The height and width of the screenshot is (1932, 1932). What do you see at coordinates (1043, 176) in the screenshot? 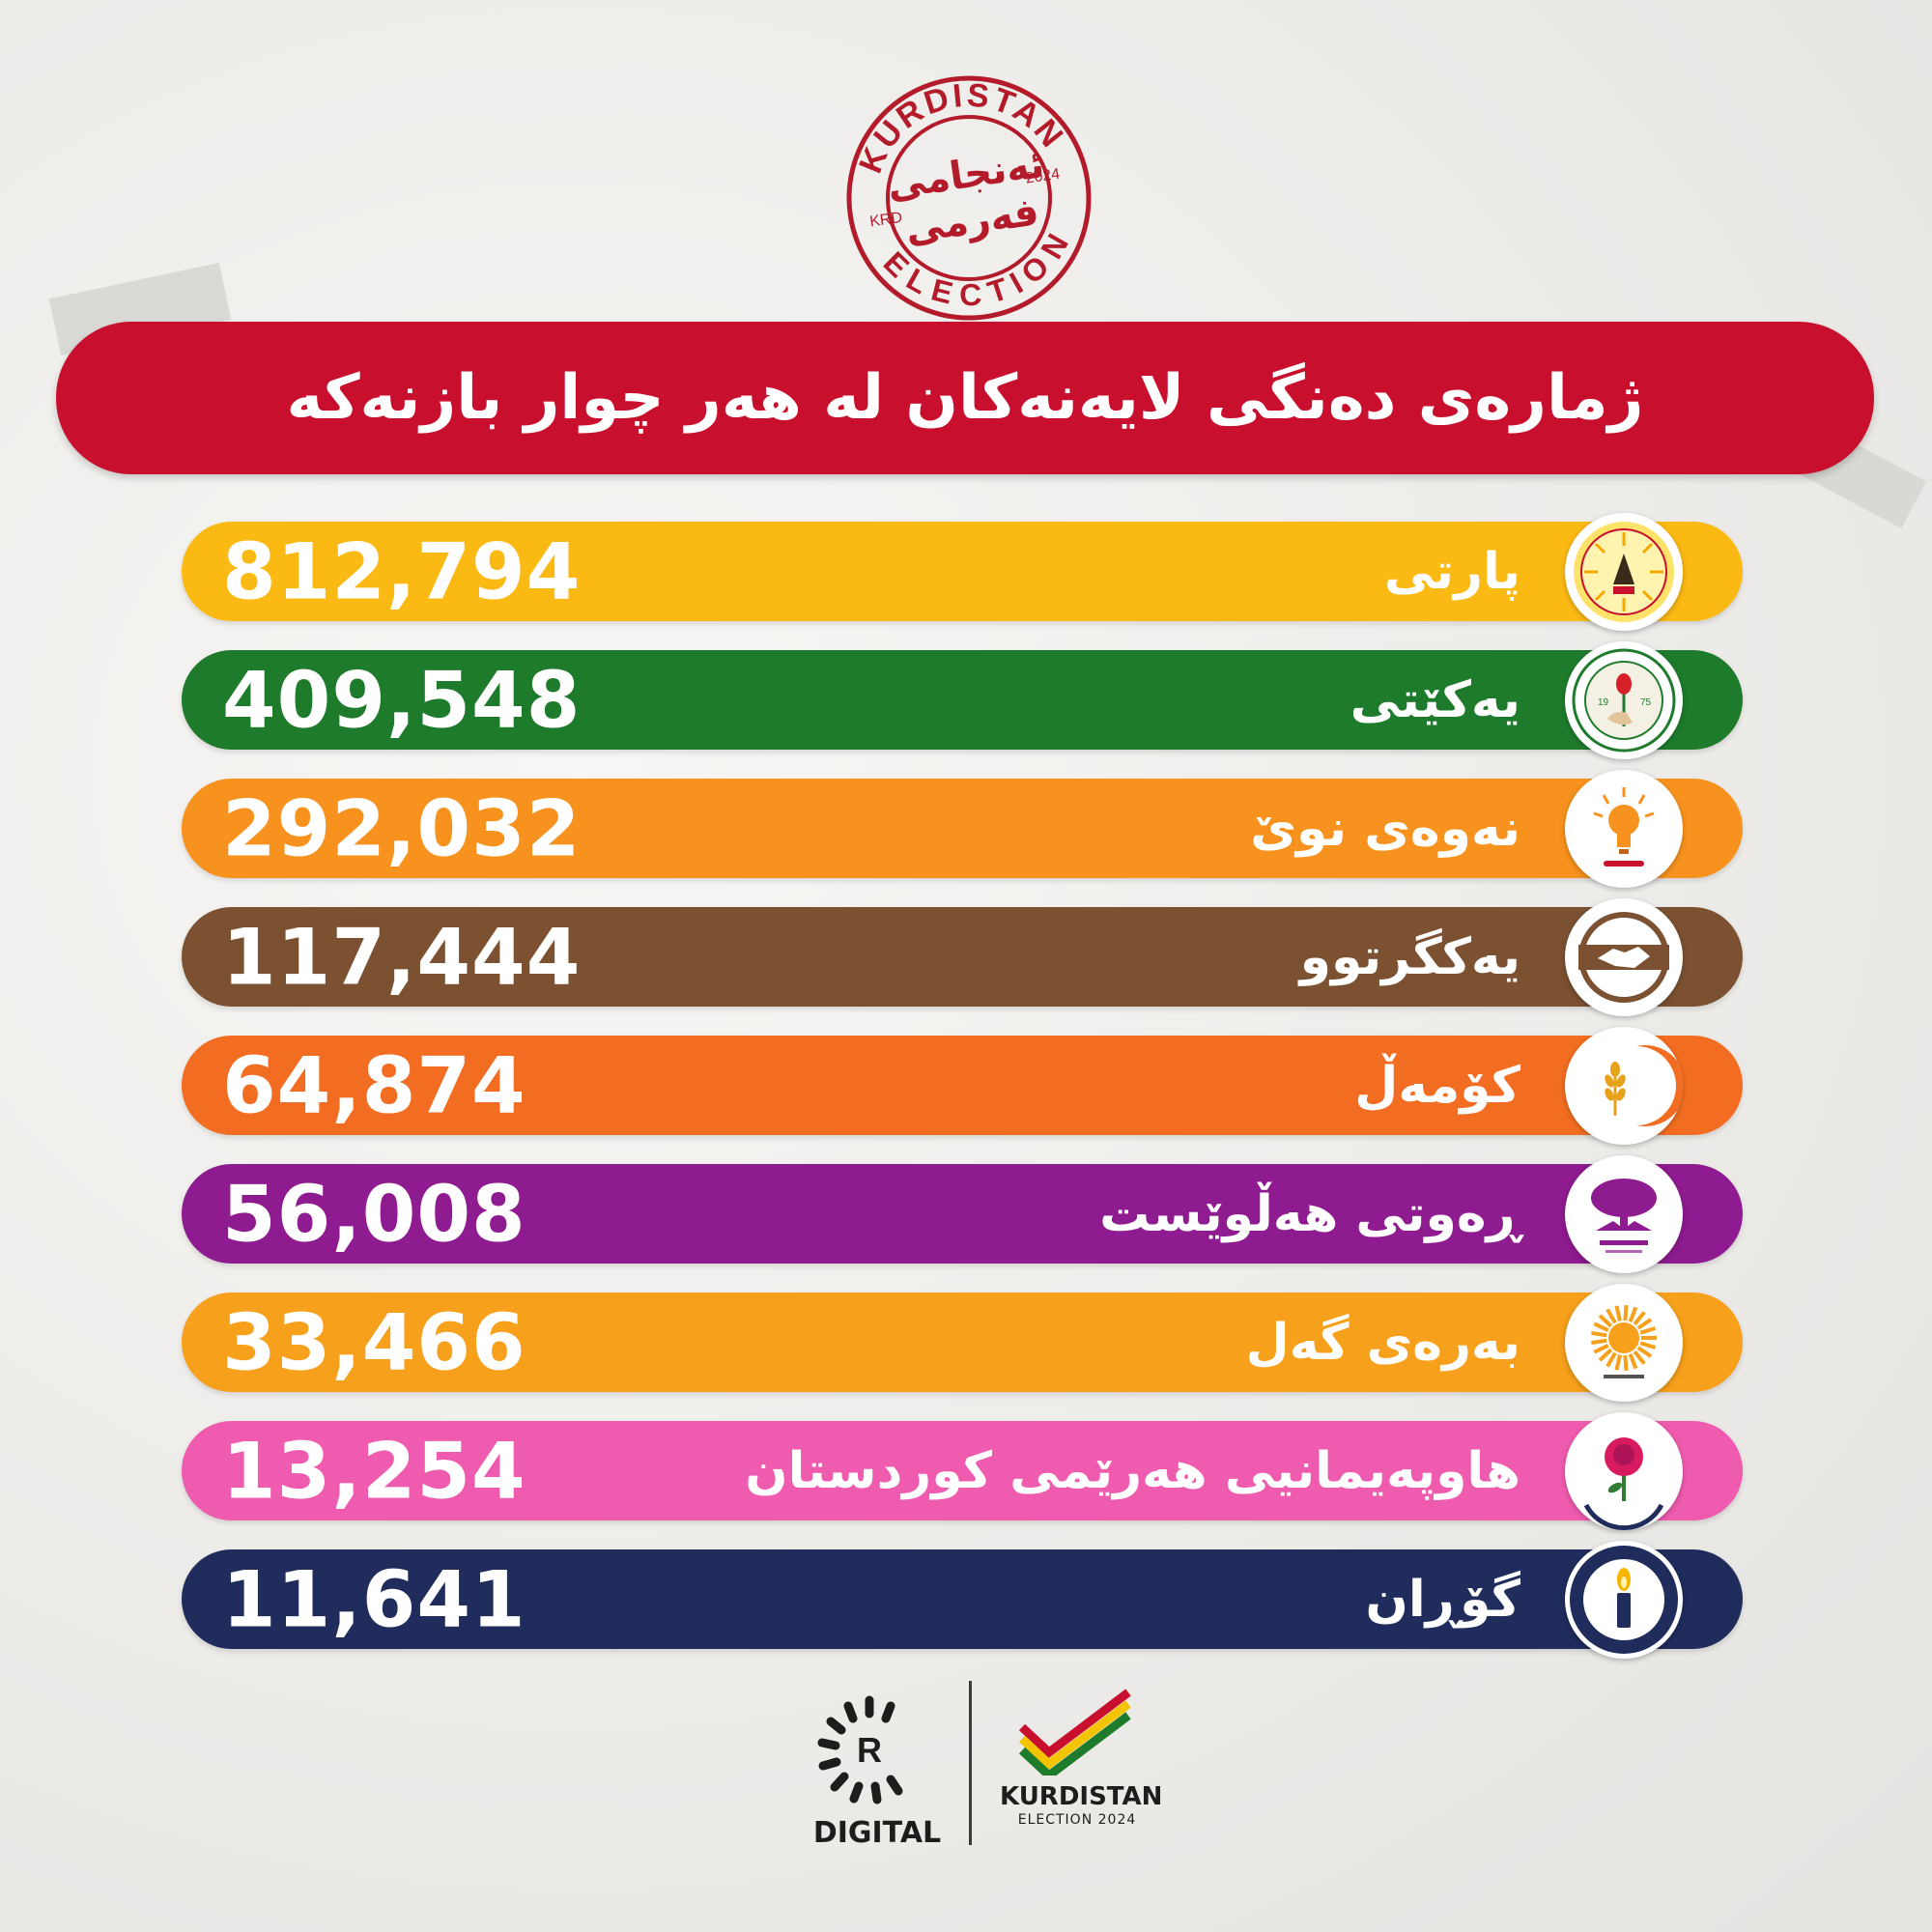
I see `stamp-right-text: 2024` at bounding box center [1043, 176].